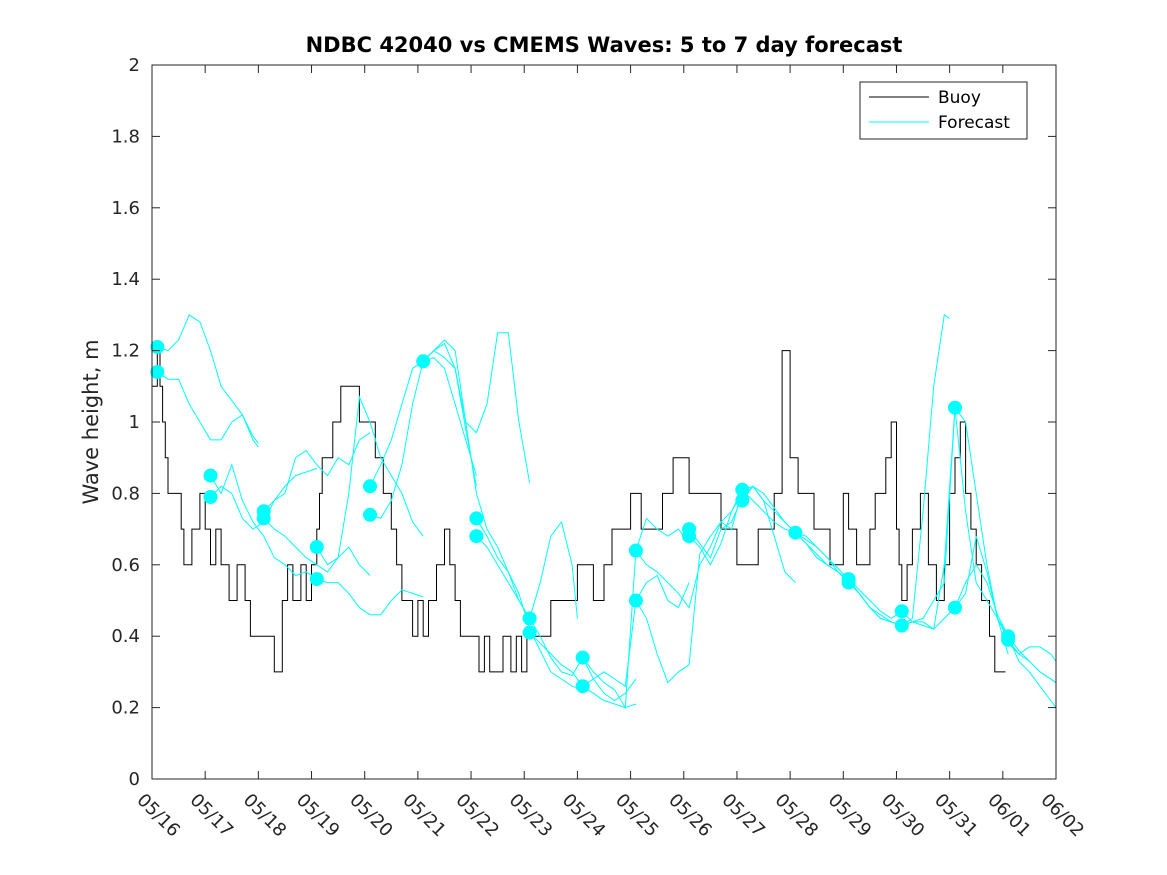  What do you see at coordinates (134, 422) in the screenshot?
I see `y-tick-label: 1` at bounding box center [134, 422].